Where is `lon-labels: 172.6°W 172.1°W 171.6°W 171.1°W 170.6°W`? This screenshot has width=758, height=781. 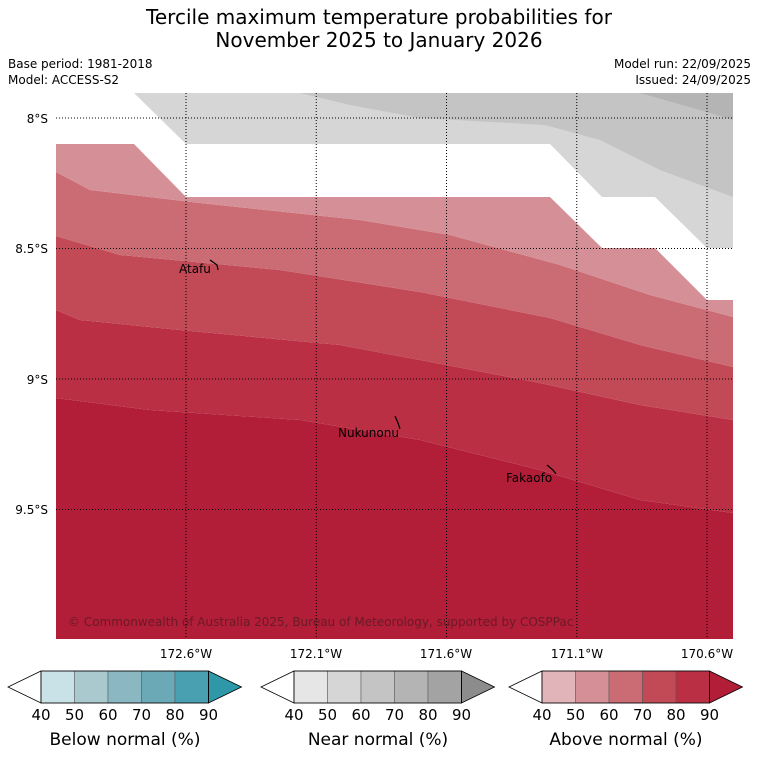 lon-labels: 172.6°W 172.1°W 171.6°W 171.1°W 170.6°W is located at coordinates (446, 654).